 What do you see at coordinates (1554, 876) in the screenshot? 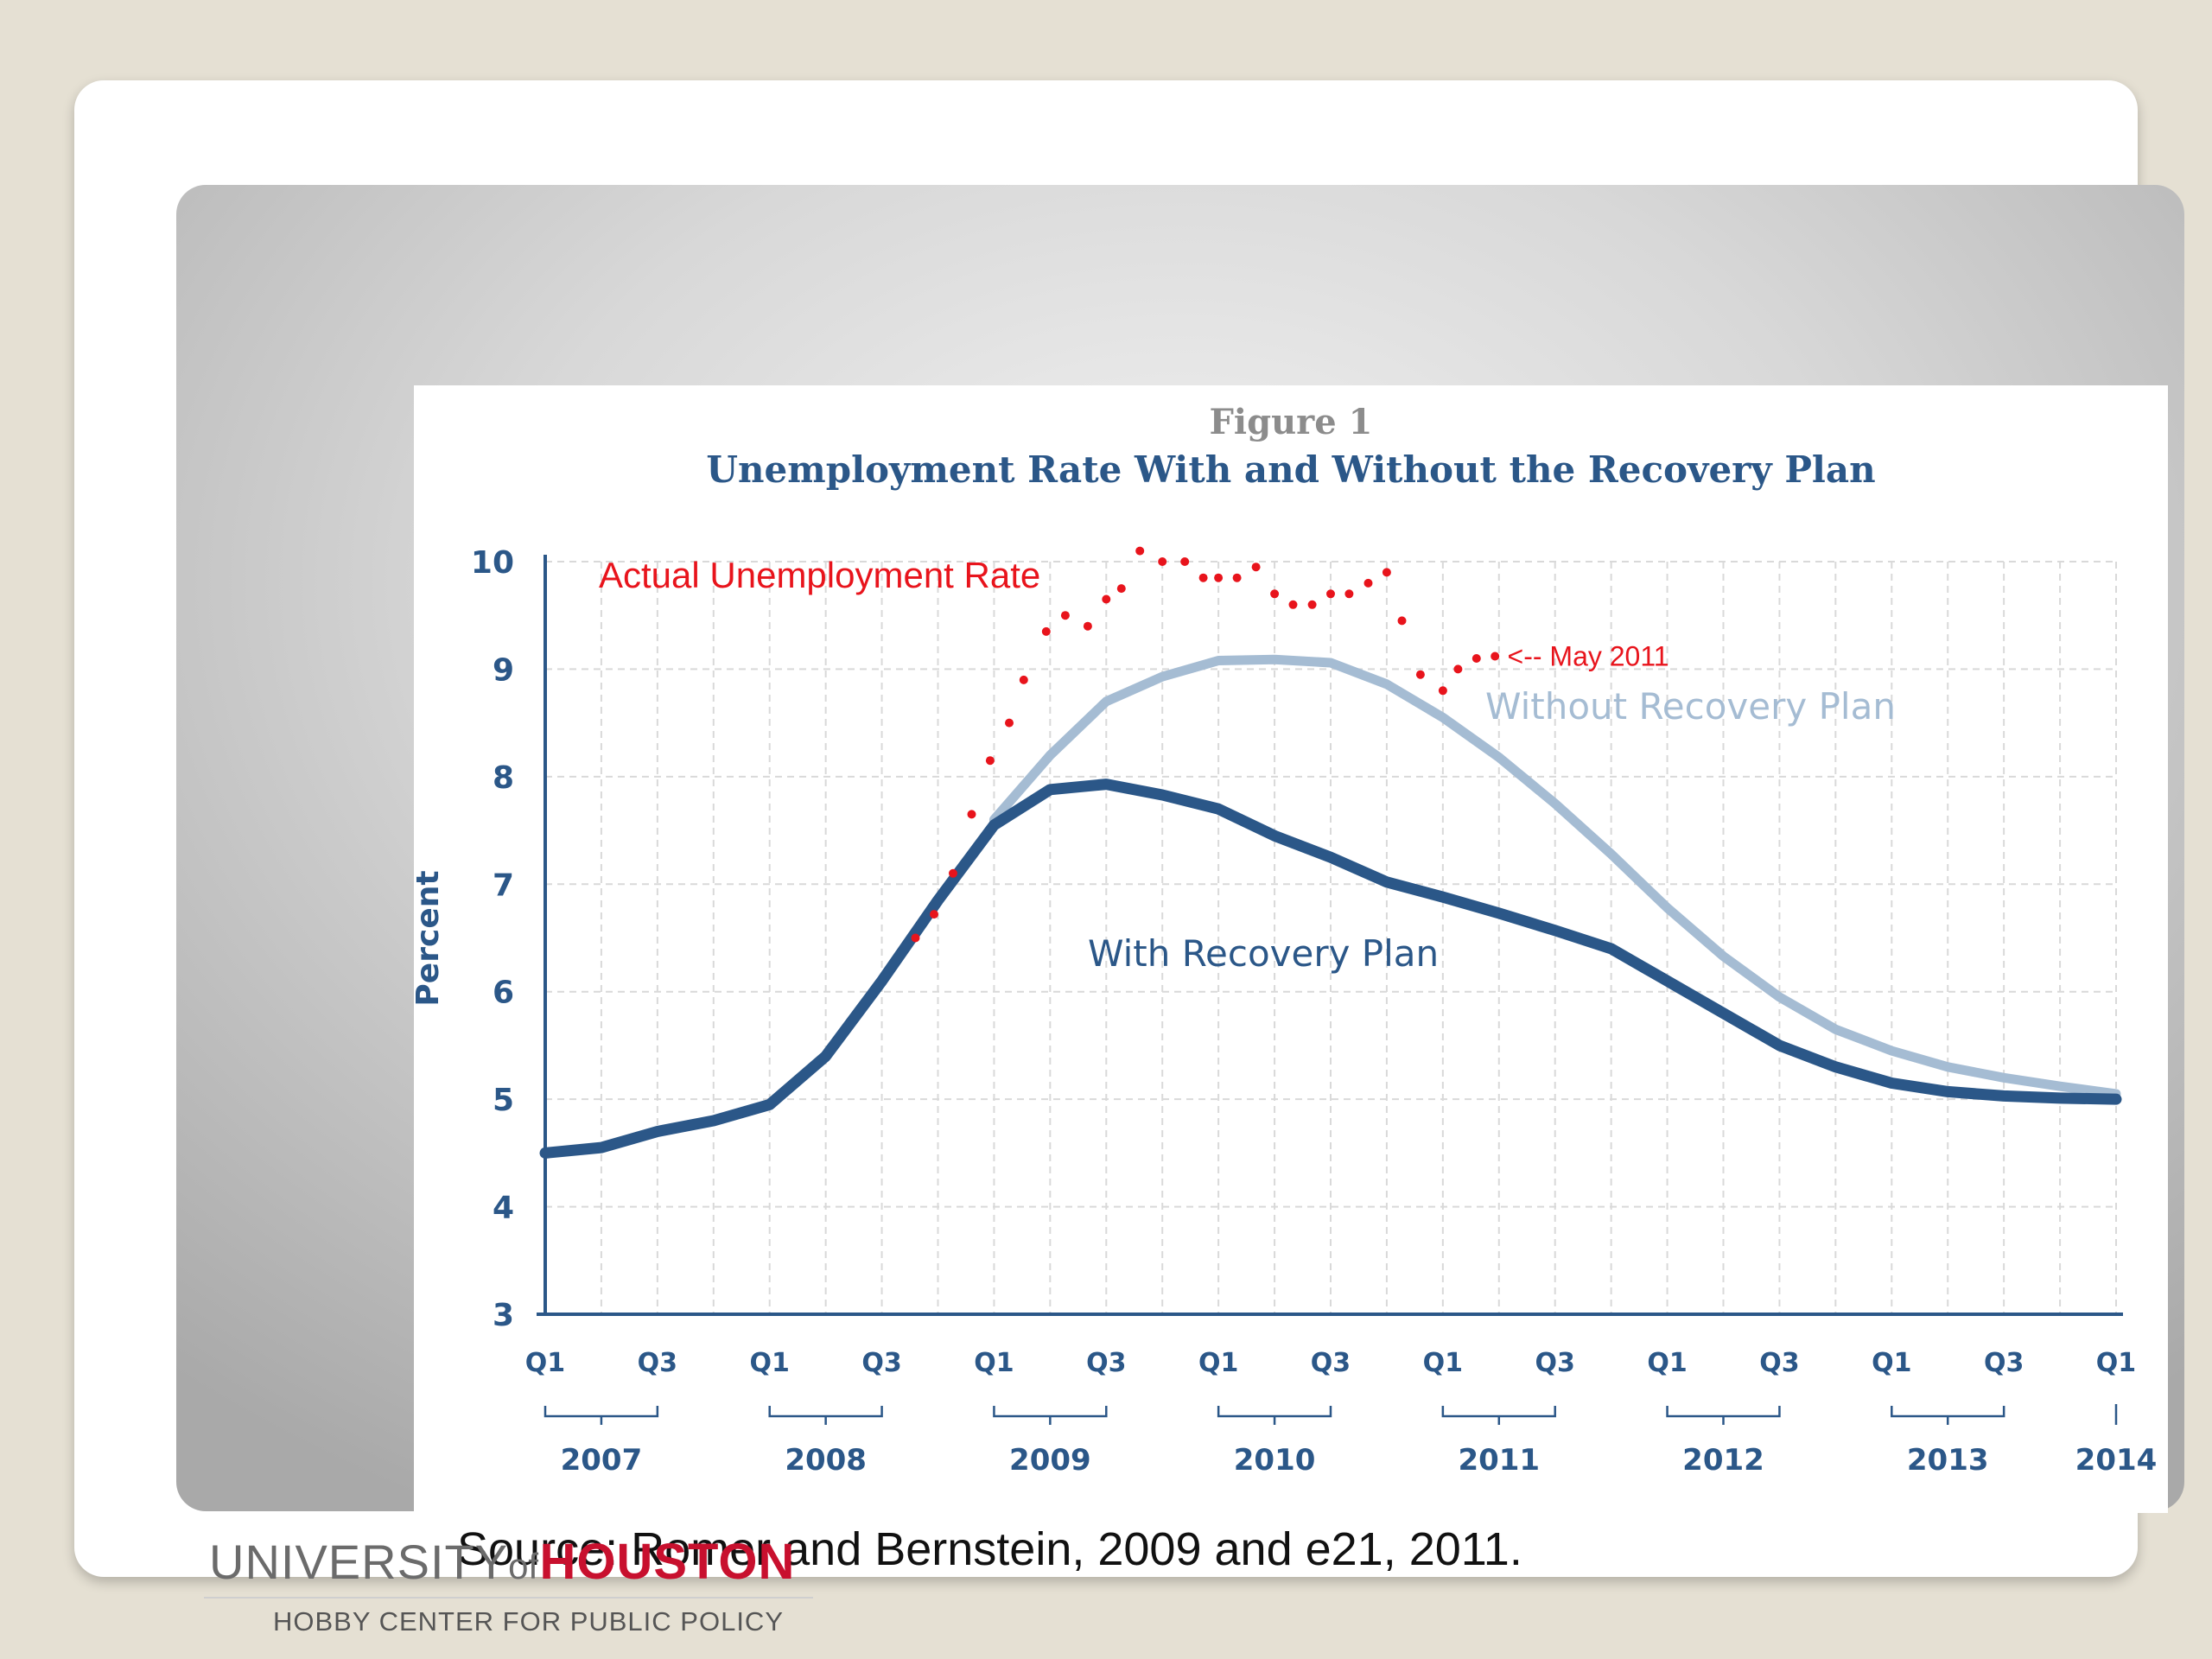
I see `without-plan-line` at bounding box center [1554, 876].